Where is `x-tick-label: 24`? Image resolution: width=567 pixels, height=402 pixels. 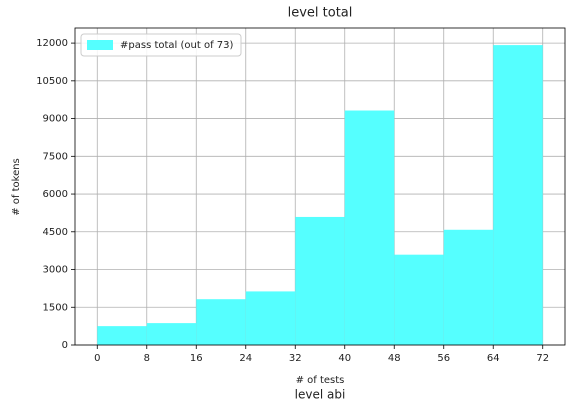
x-tick-label: 24 is located at coordinates (245, 358).